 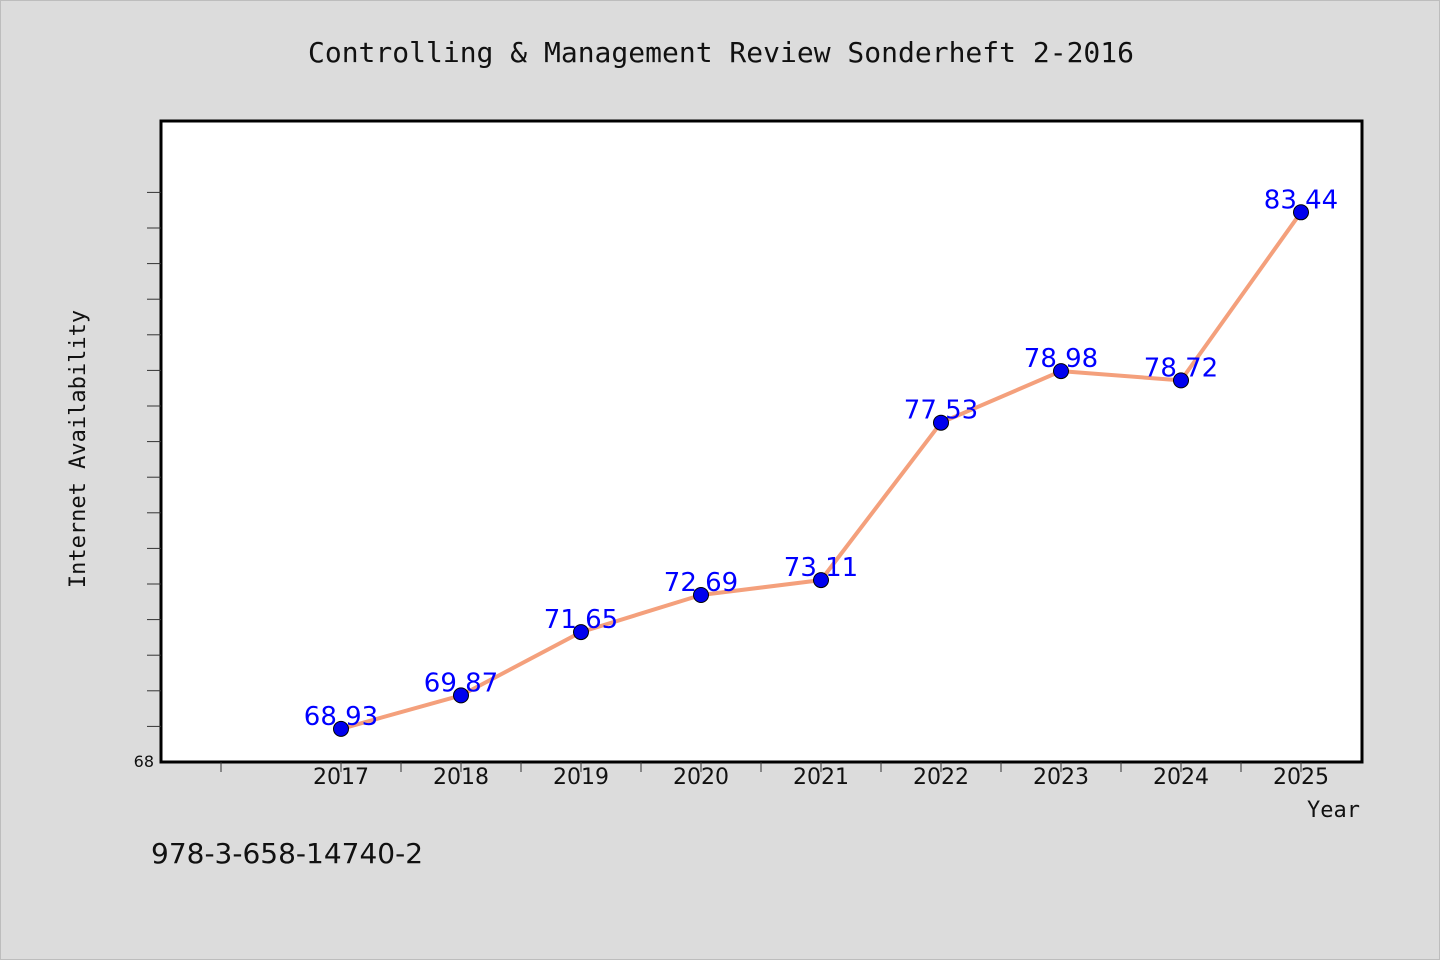 What do you see at coordinates (287, 853) in the screenshot?
I see `isbn-footnote: 978-3-658-14740-2` at bounding box center [287, 853].